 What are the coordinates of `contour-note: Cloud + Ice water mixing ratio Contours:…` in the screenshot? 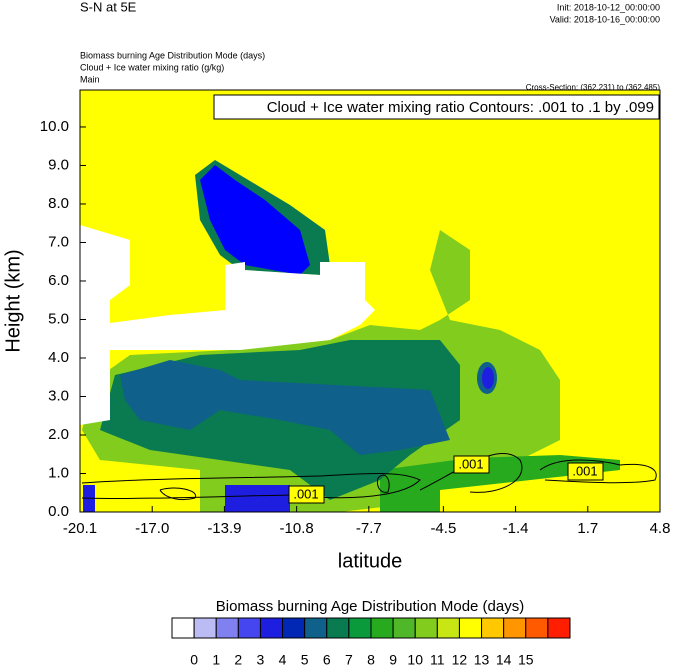 It's located at (460, 107).